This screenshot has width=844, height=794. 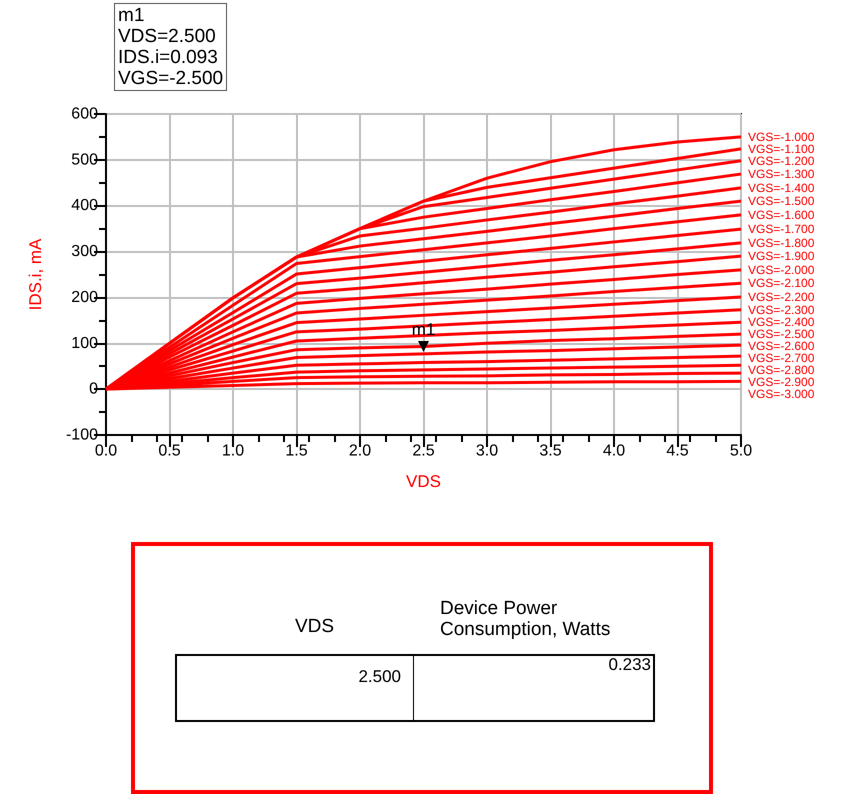 What do you see at coordinates (677, 451) in the screenshot?
I see `x-tick-label: 4.5` at bounding box center [677, 451].